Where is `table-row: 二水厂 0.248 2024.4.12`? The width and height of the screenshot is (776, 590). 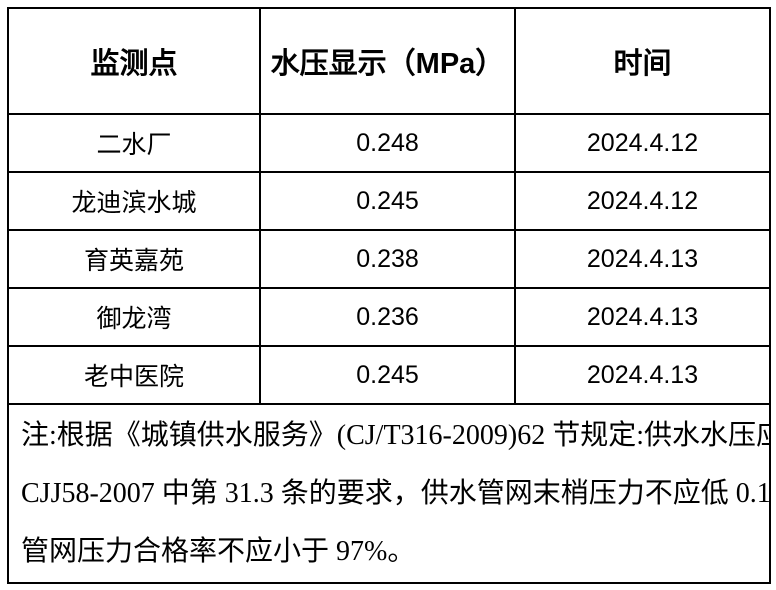
table-row: 二水厂 0.248 2024.4.12 is located at coordinates (389, 143).